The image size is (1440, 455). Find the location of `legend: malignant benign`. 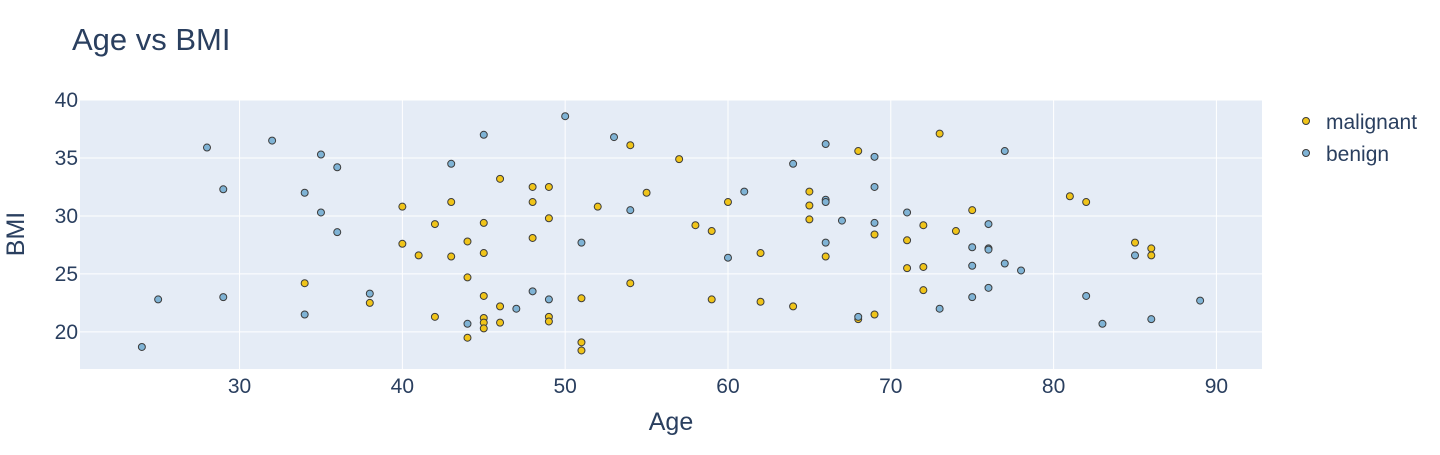

legend: malignant benign is located at coordinates (1360, 138).